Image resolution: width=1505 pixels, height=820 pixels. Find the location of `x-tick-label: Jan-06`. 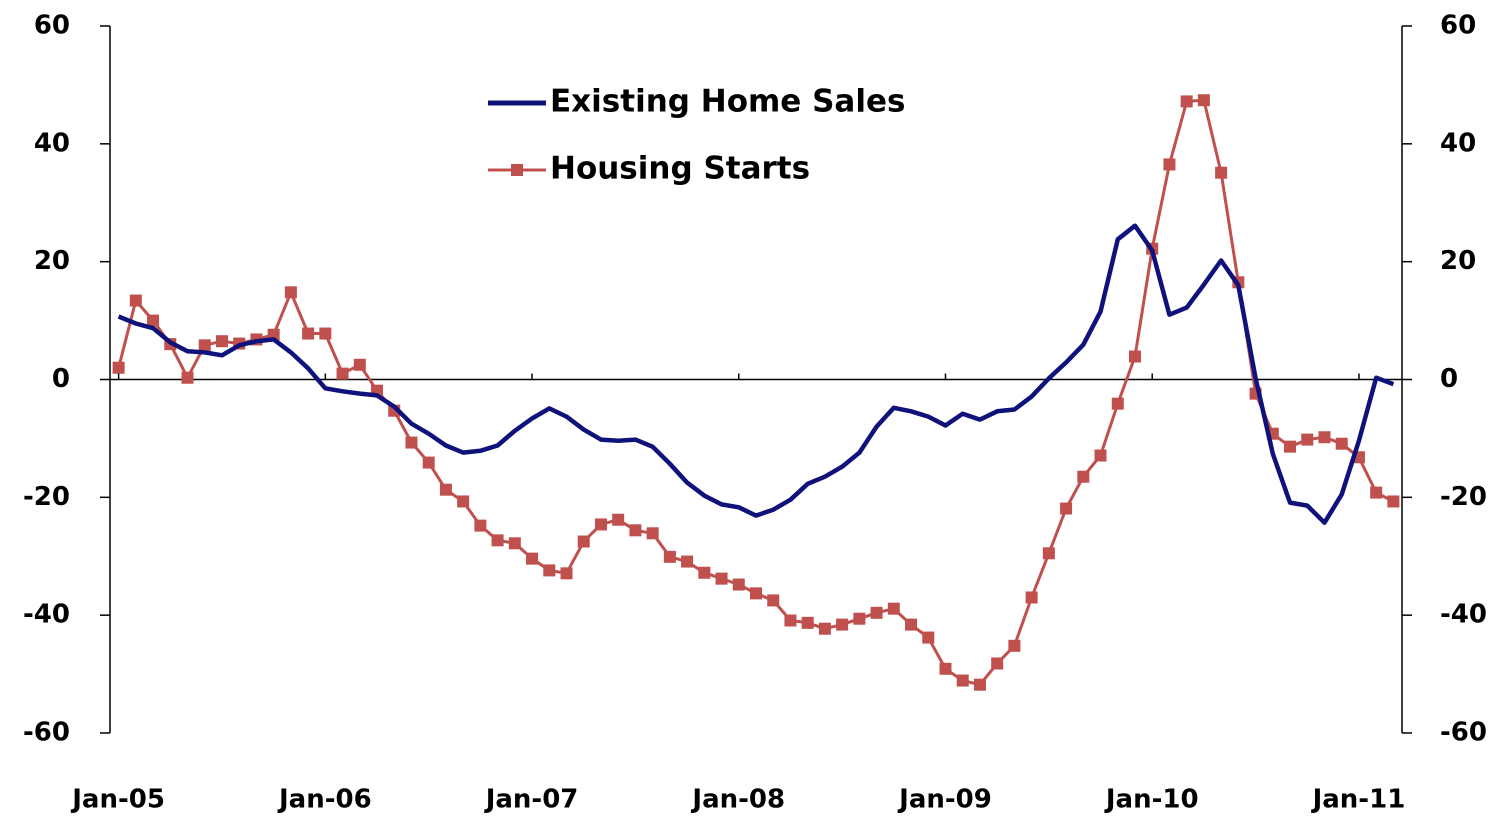

x-tick-label: Jan-06 is located at coordinates (324, 800).